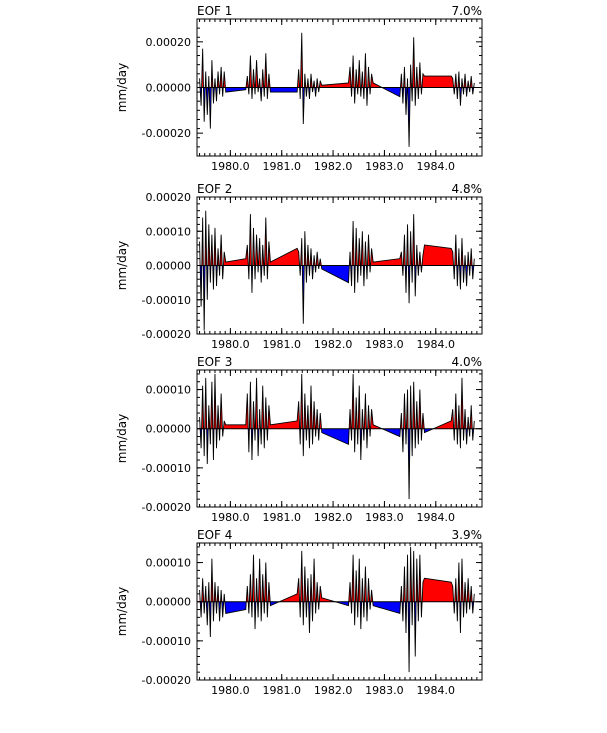  I want to click on xtick-label-2-2: 1982.0, so click(333, 344).